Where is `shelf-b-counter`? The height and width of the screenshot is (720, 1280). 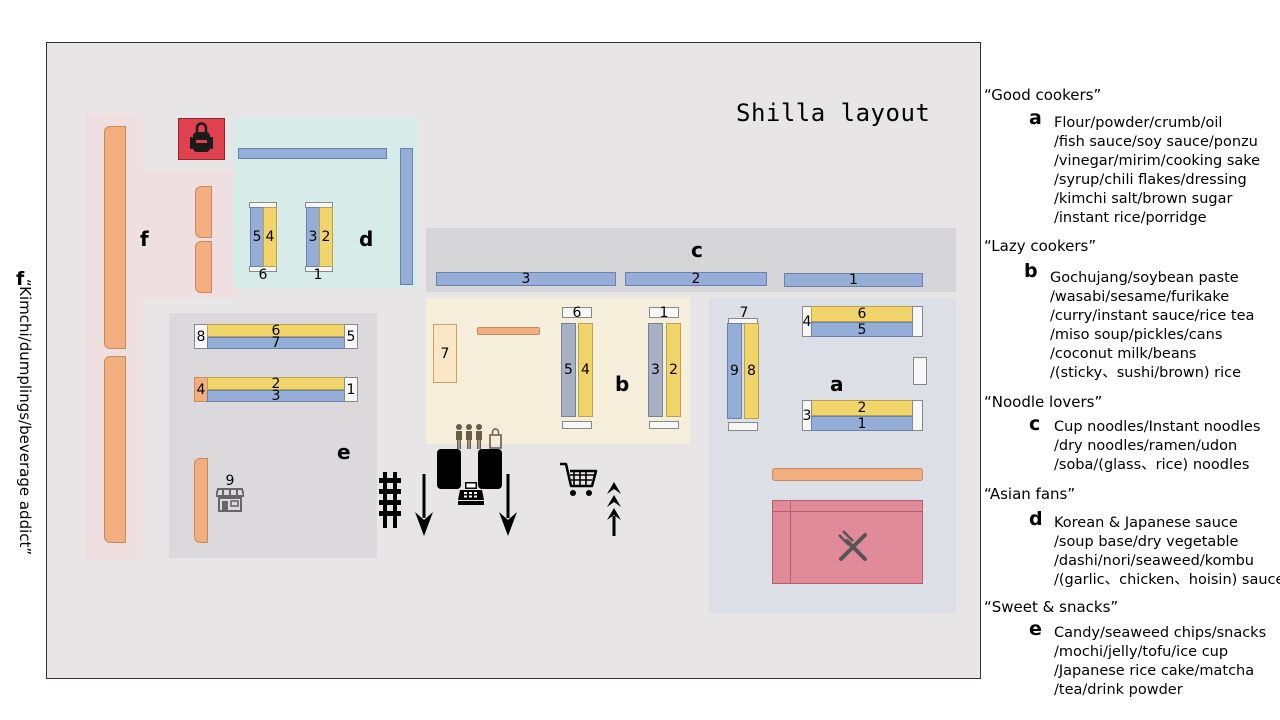
shelf-b-counter is located at coordinates (508, 331).